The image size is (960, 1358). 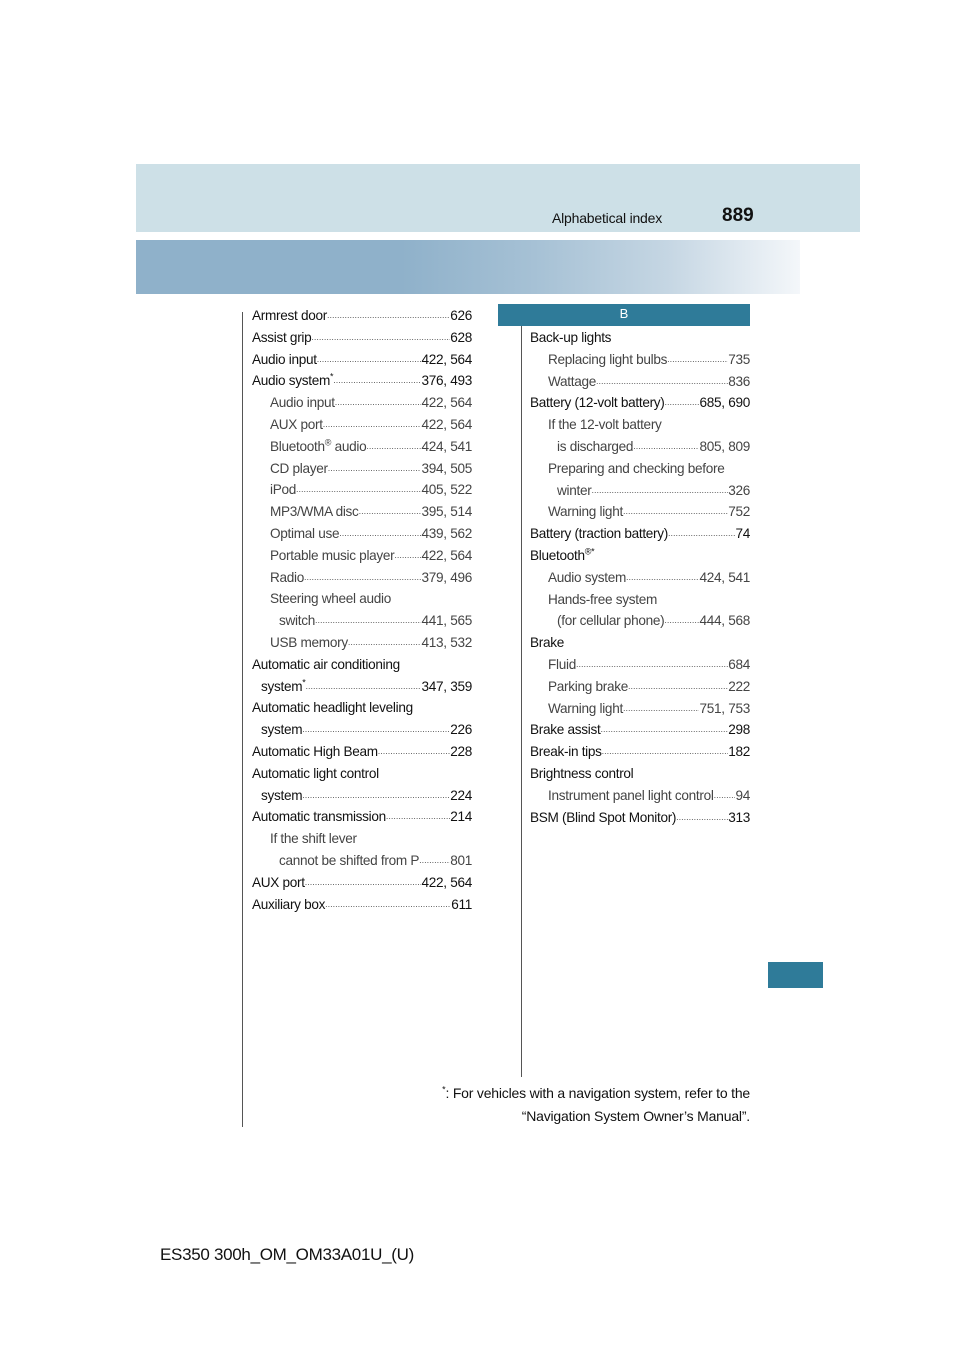 I want to click on page-reference: 347, 359, so click(x=446, y=686).